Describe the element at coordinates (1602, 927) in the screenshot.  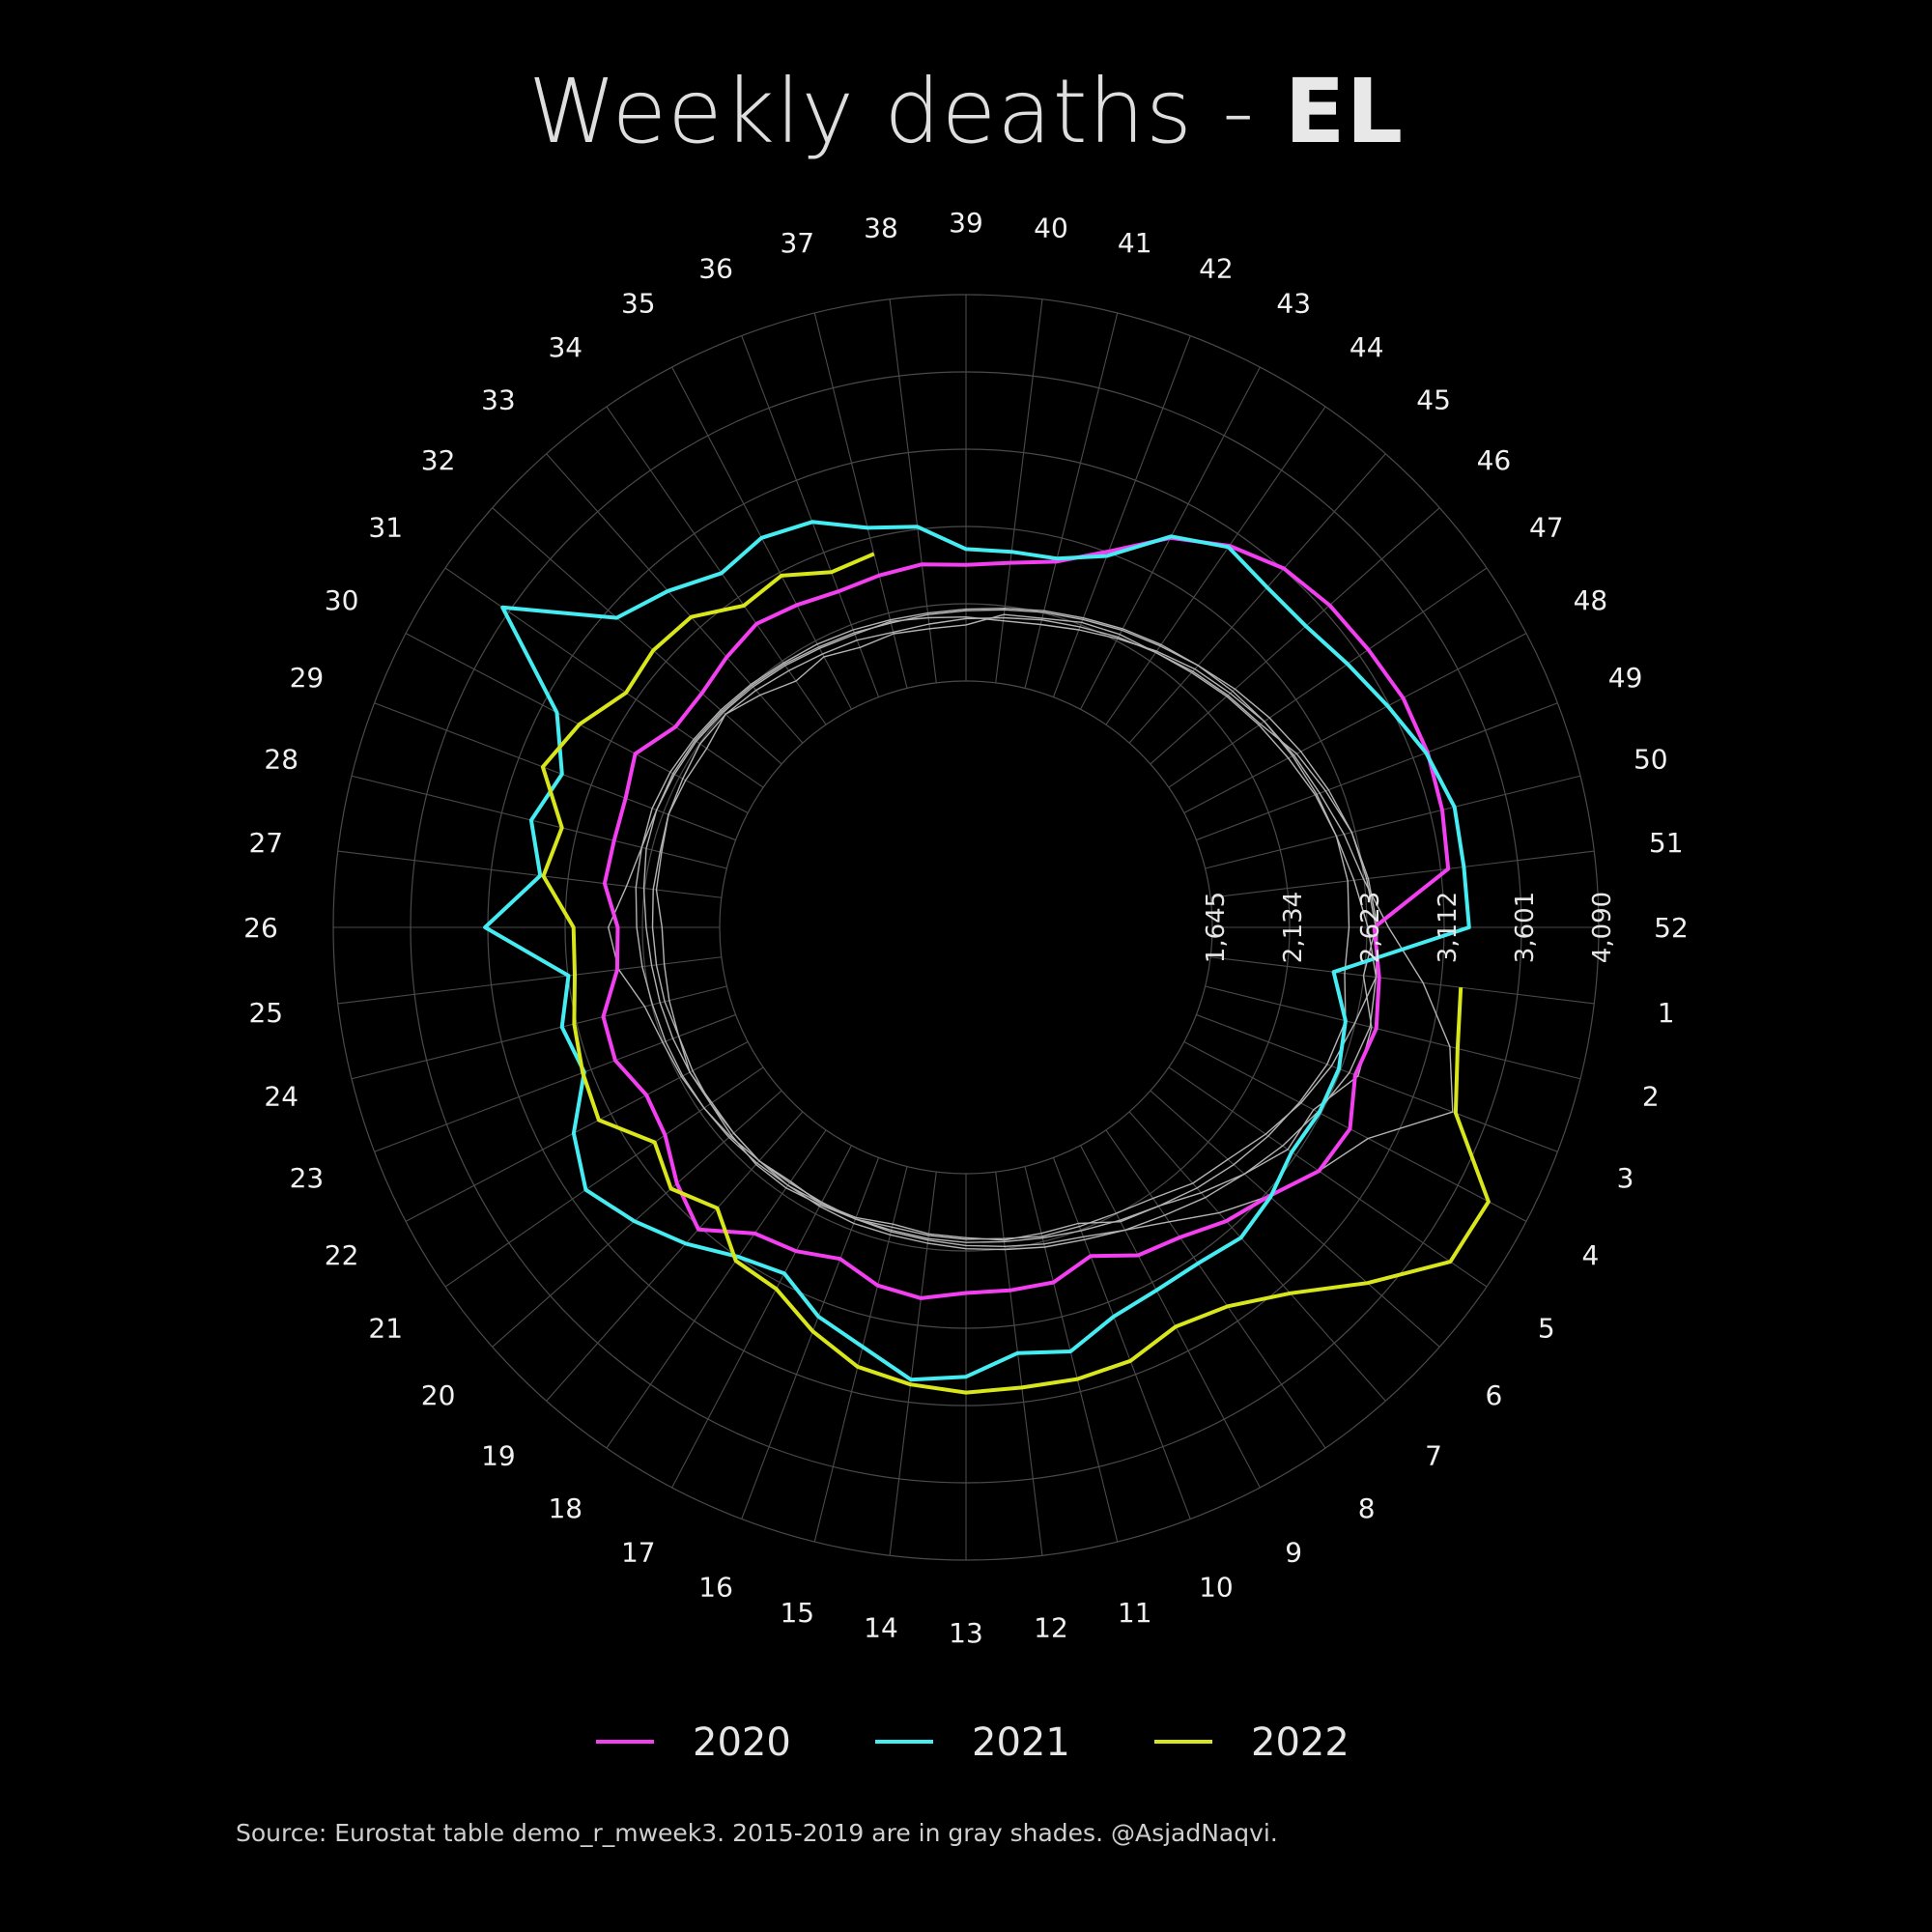
I see `radial-tick-label: 4,090` at that location.